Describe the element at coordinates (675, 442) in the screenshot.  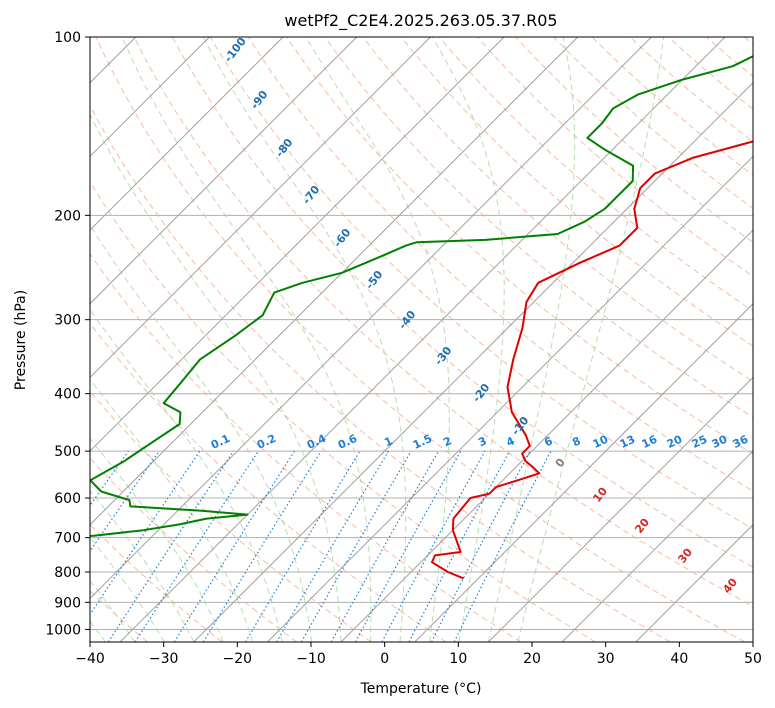
I see `mixing-ratio-label: 20` at that location.